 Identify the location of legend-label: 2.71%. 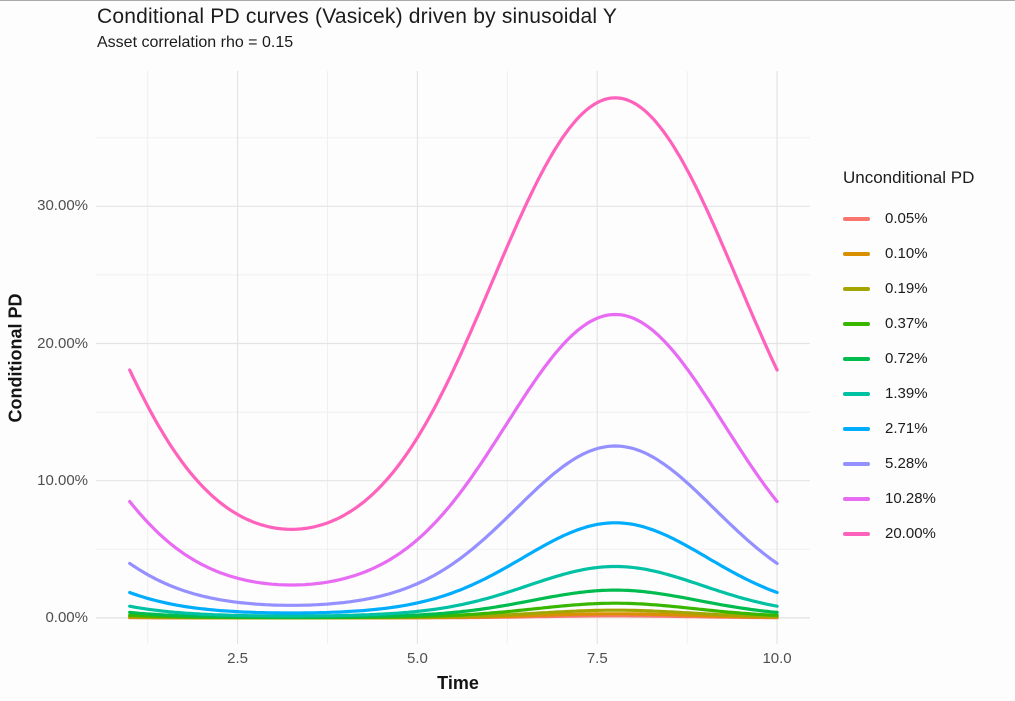
(906, 428).